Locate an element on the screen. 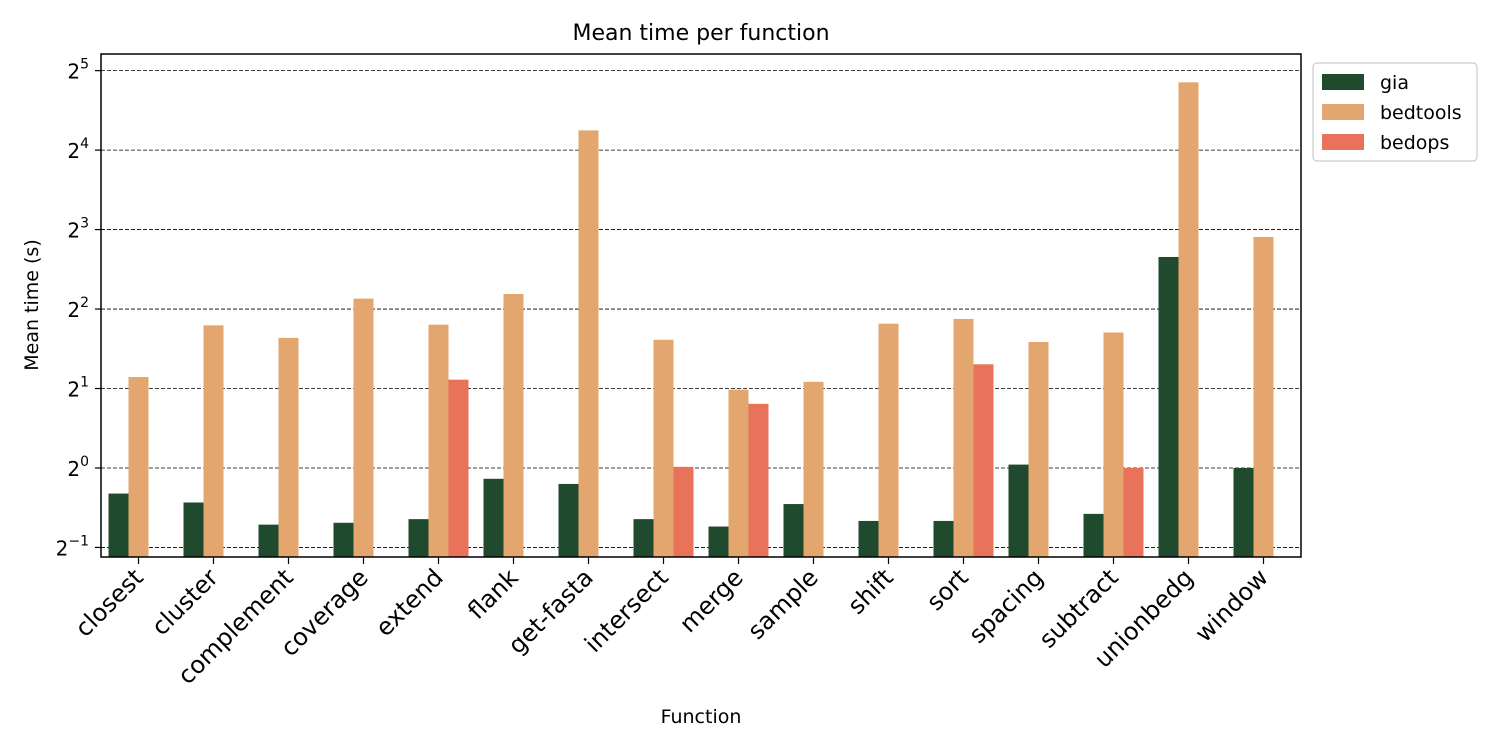 Image resolution: width=1500 pixels, height=750 pixels. y-axis: 2−1 20 21 22 23 24 25 is located at coordinates (78, 308).